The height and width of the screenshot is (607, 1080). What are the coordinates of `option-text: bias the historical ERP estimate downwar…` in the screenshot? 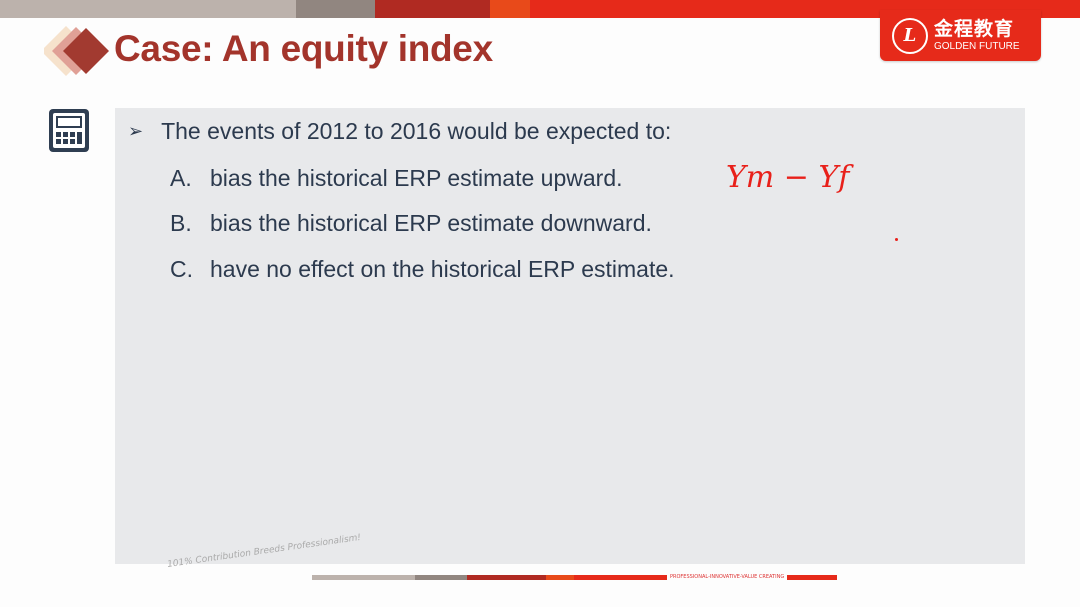 It's located at (431, 223).